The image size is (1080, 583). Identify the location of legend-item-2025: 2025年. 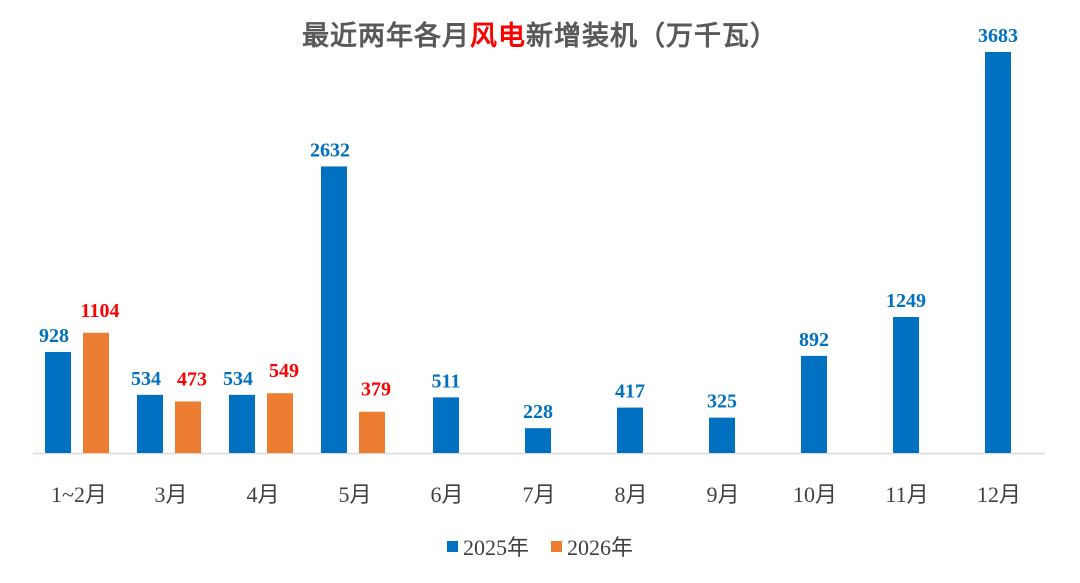
(487, 546).